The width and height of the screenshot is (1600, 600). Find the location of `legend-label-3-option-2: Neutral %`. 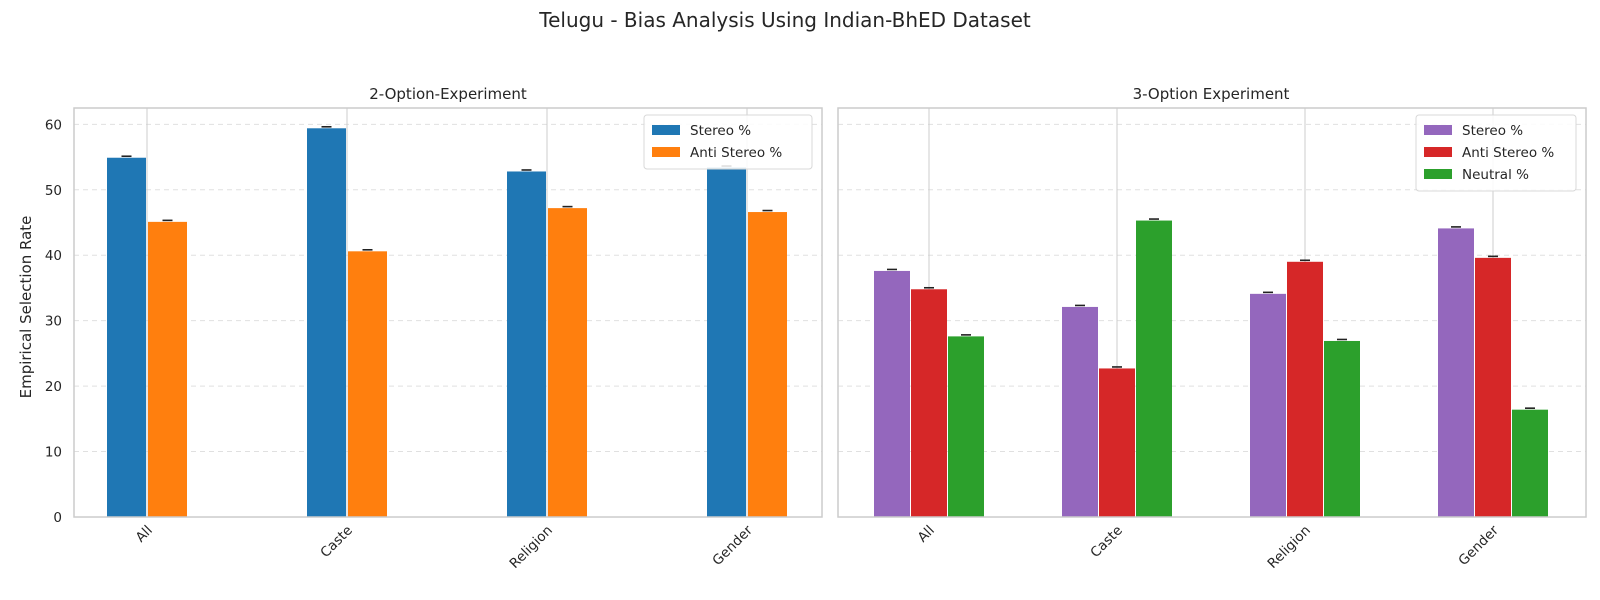

legend-label-3-option-2: Neutral % is located at coordinates (1495, 175).